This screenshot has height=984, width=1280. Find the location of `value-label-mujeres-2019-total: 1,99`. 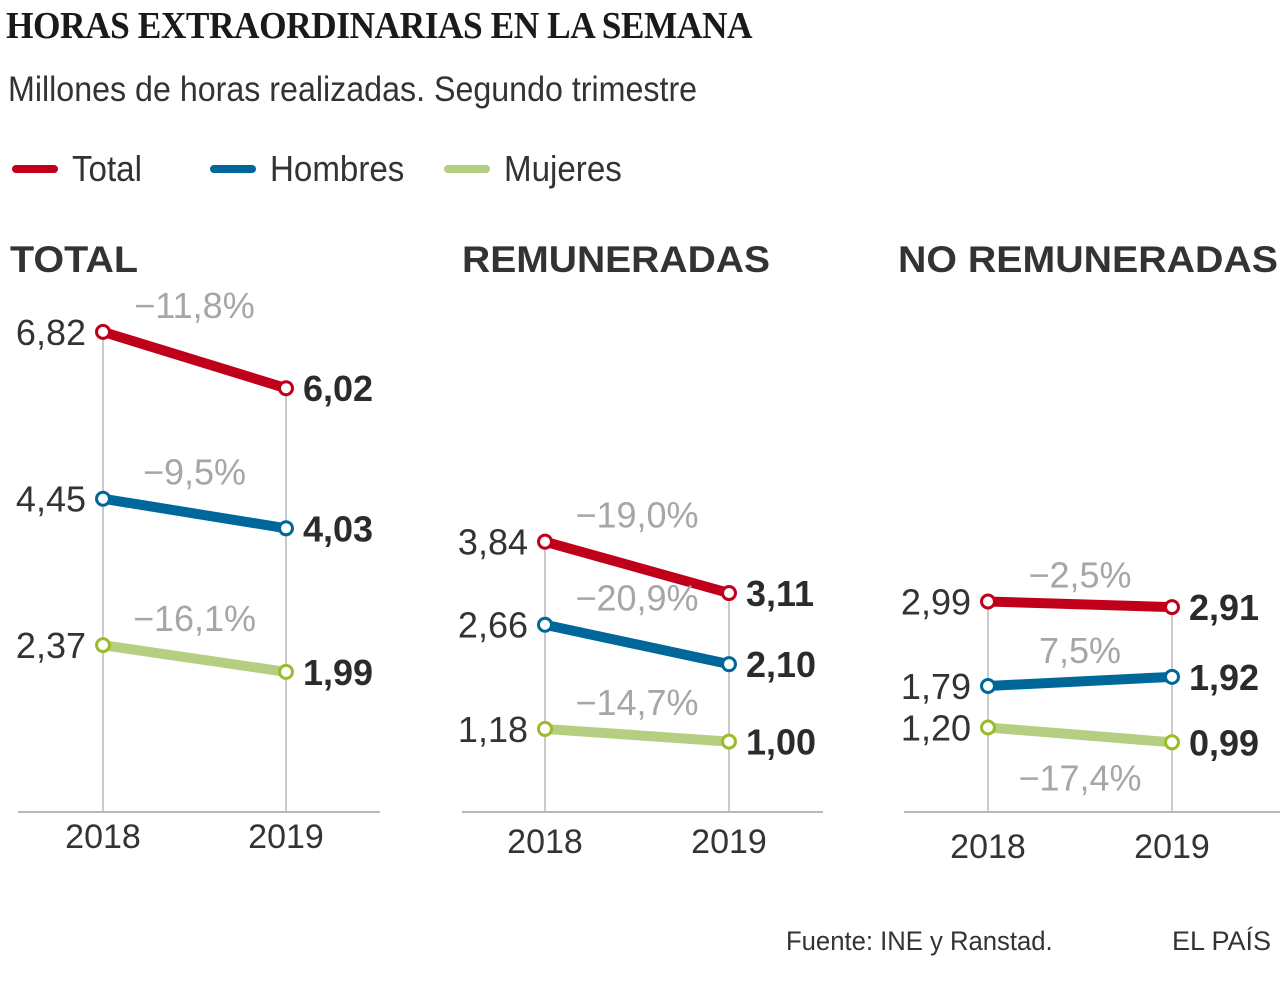

value-label-mujeres-2019-total: 1,99 is located at coordinates (338, 672).